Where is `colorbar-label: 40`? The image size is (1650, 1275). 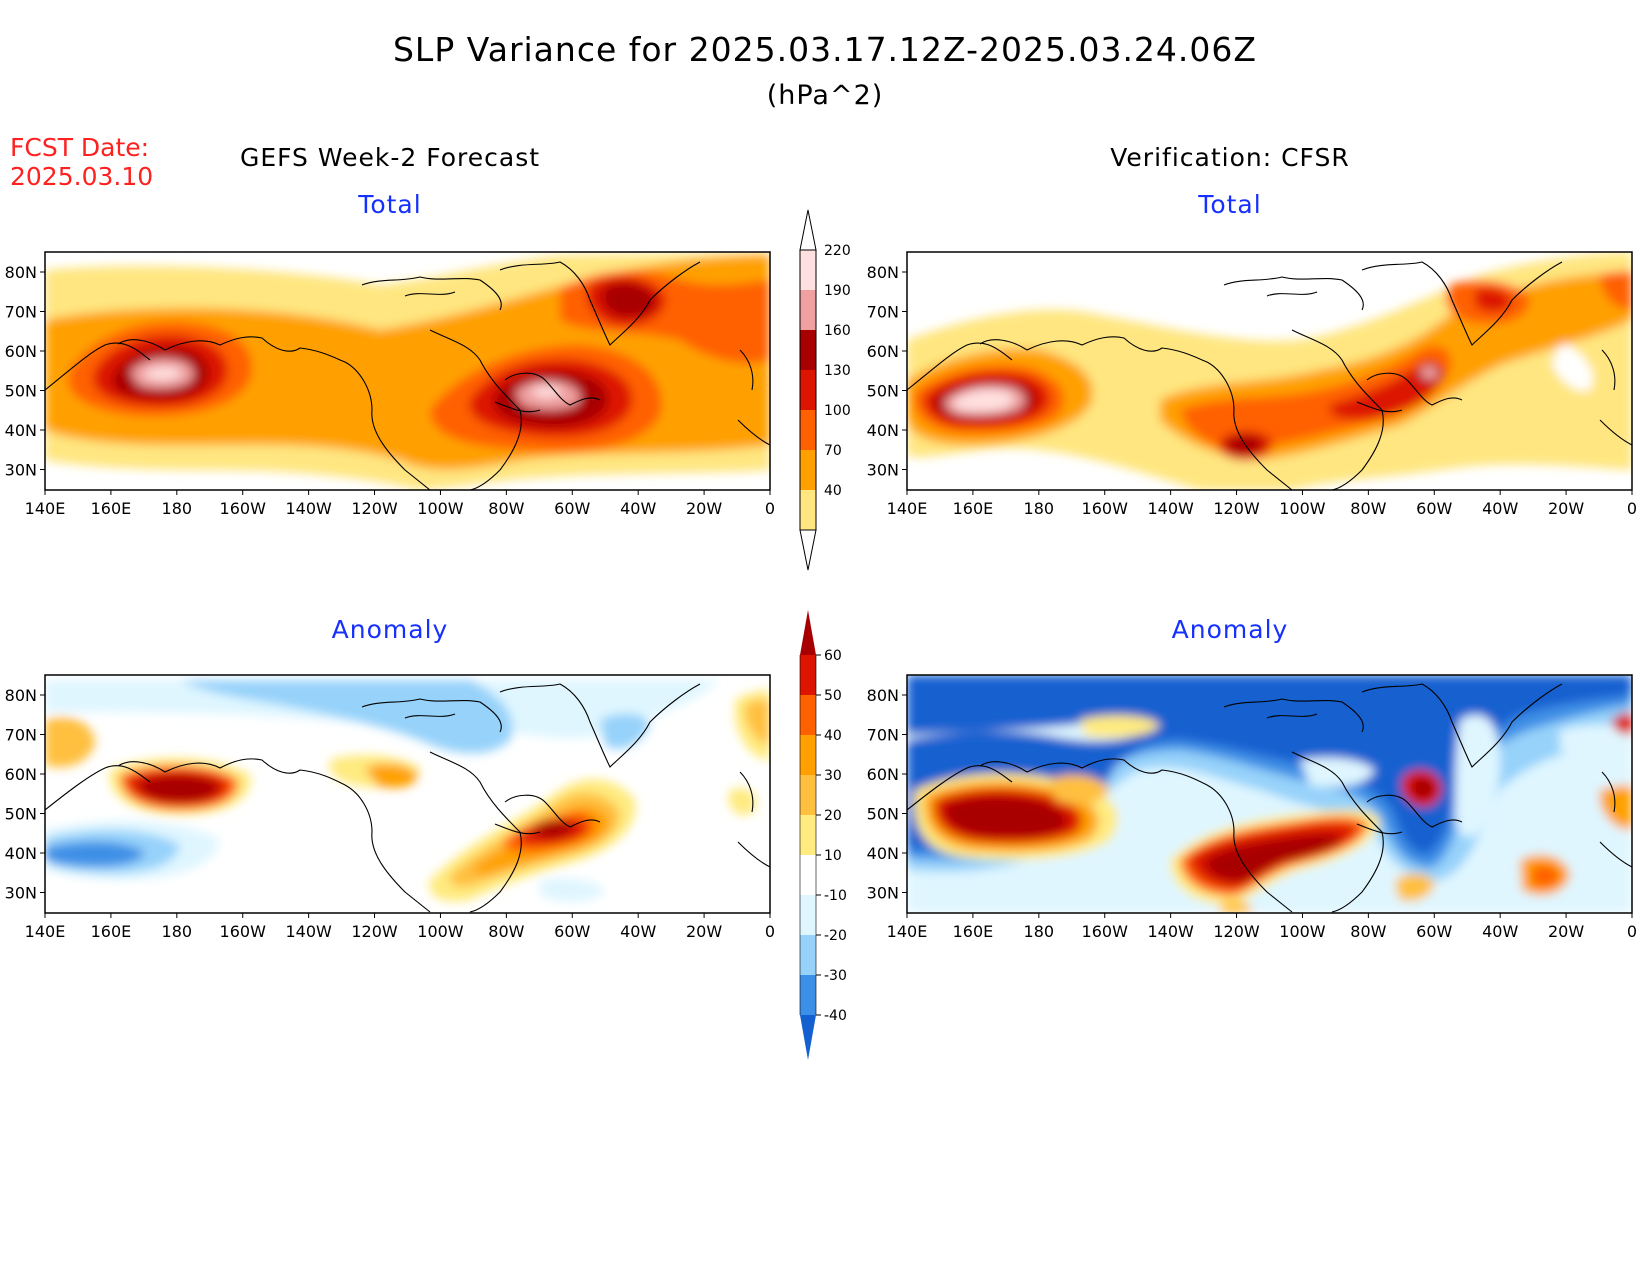 colorbar-label: 40 is located at coordinates (833, 491).